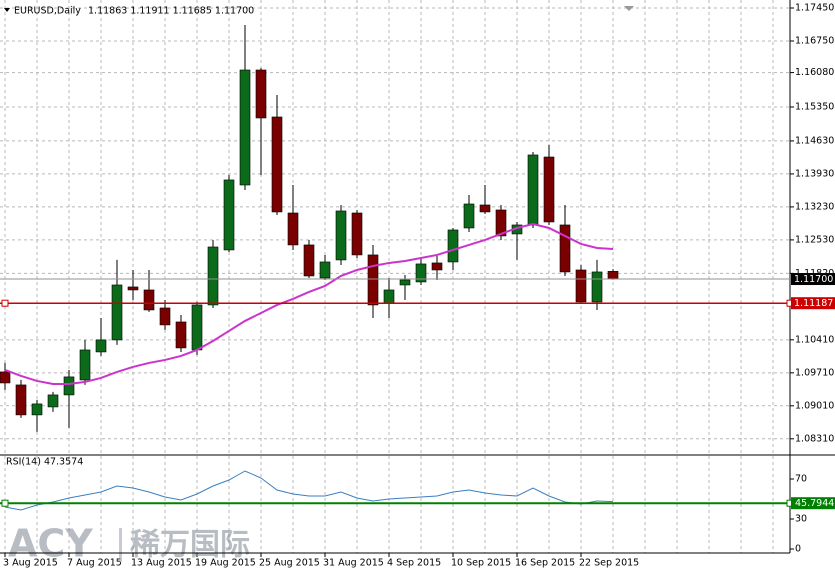 The width and height of the screenshot is (835, 573). Describe the element at coordinates (481, 563) in the screenshot. I see `x-tick-label: 10 Sep 2015` at that location.